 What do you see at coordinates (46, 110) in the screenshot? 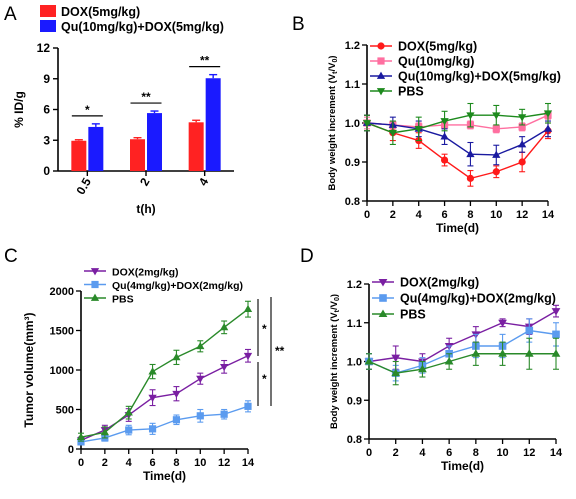
I see `y-tick-label: 6` at bounding box center [46, 110].